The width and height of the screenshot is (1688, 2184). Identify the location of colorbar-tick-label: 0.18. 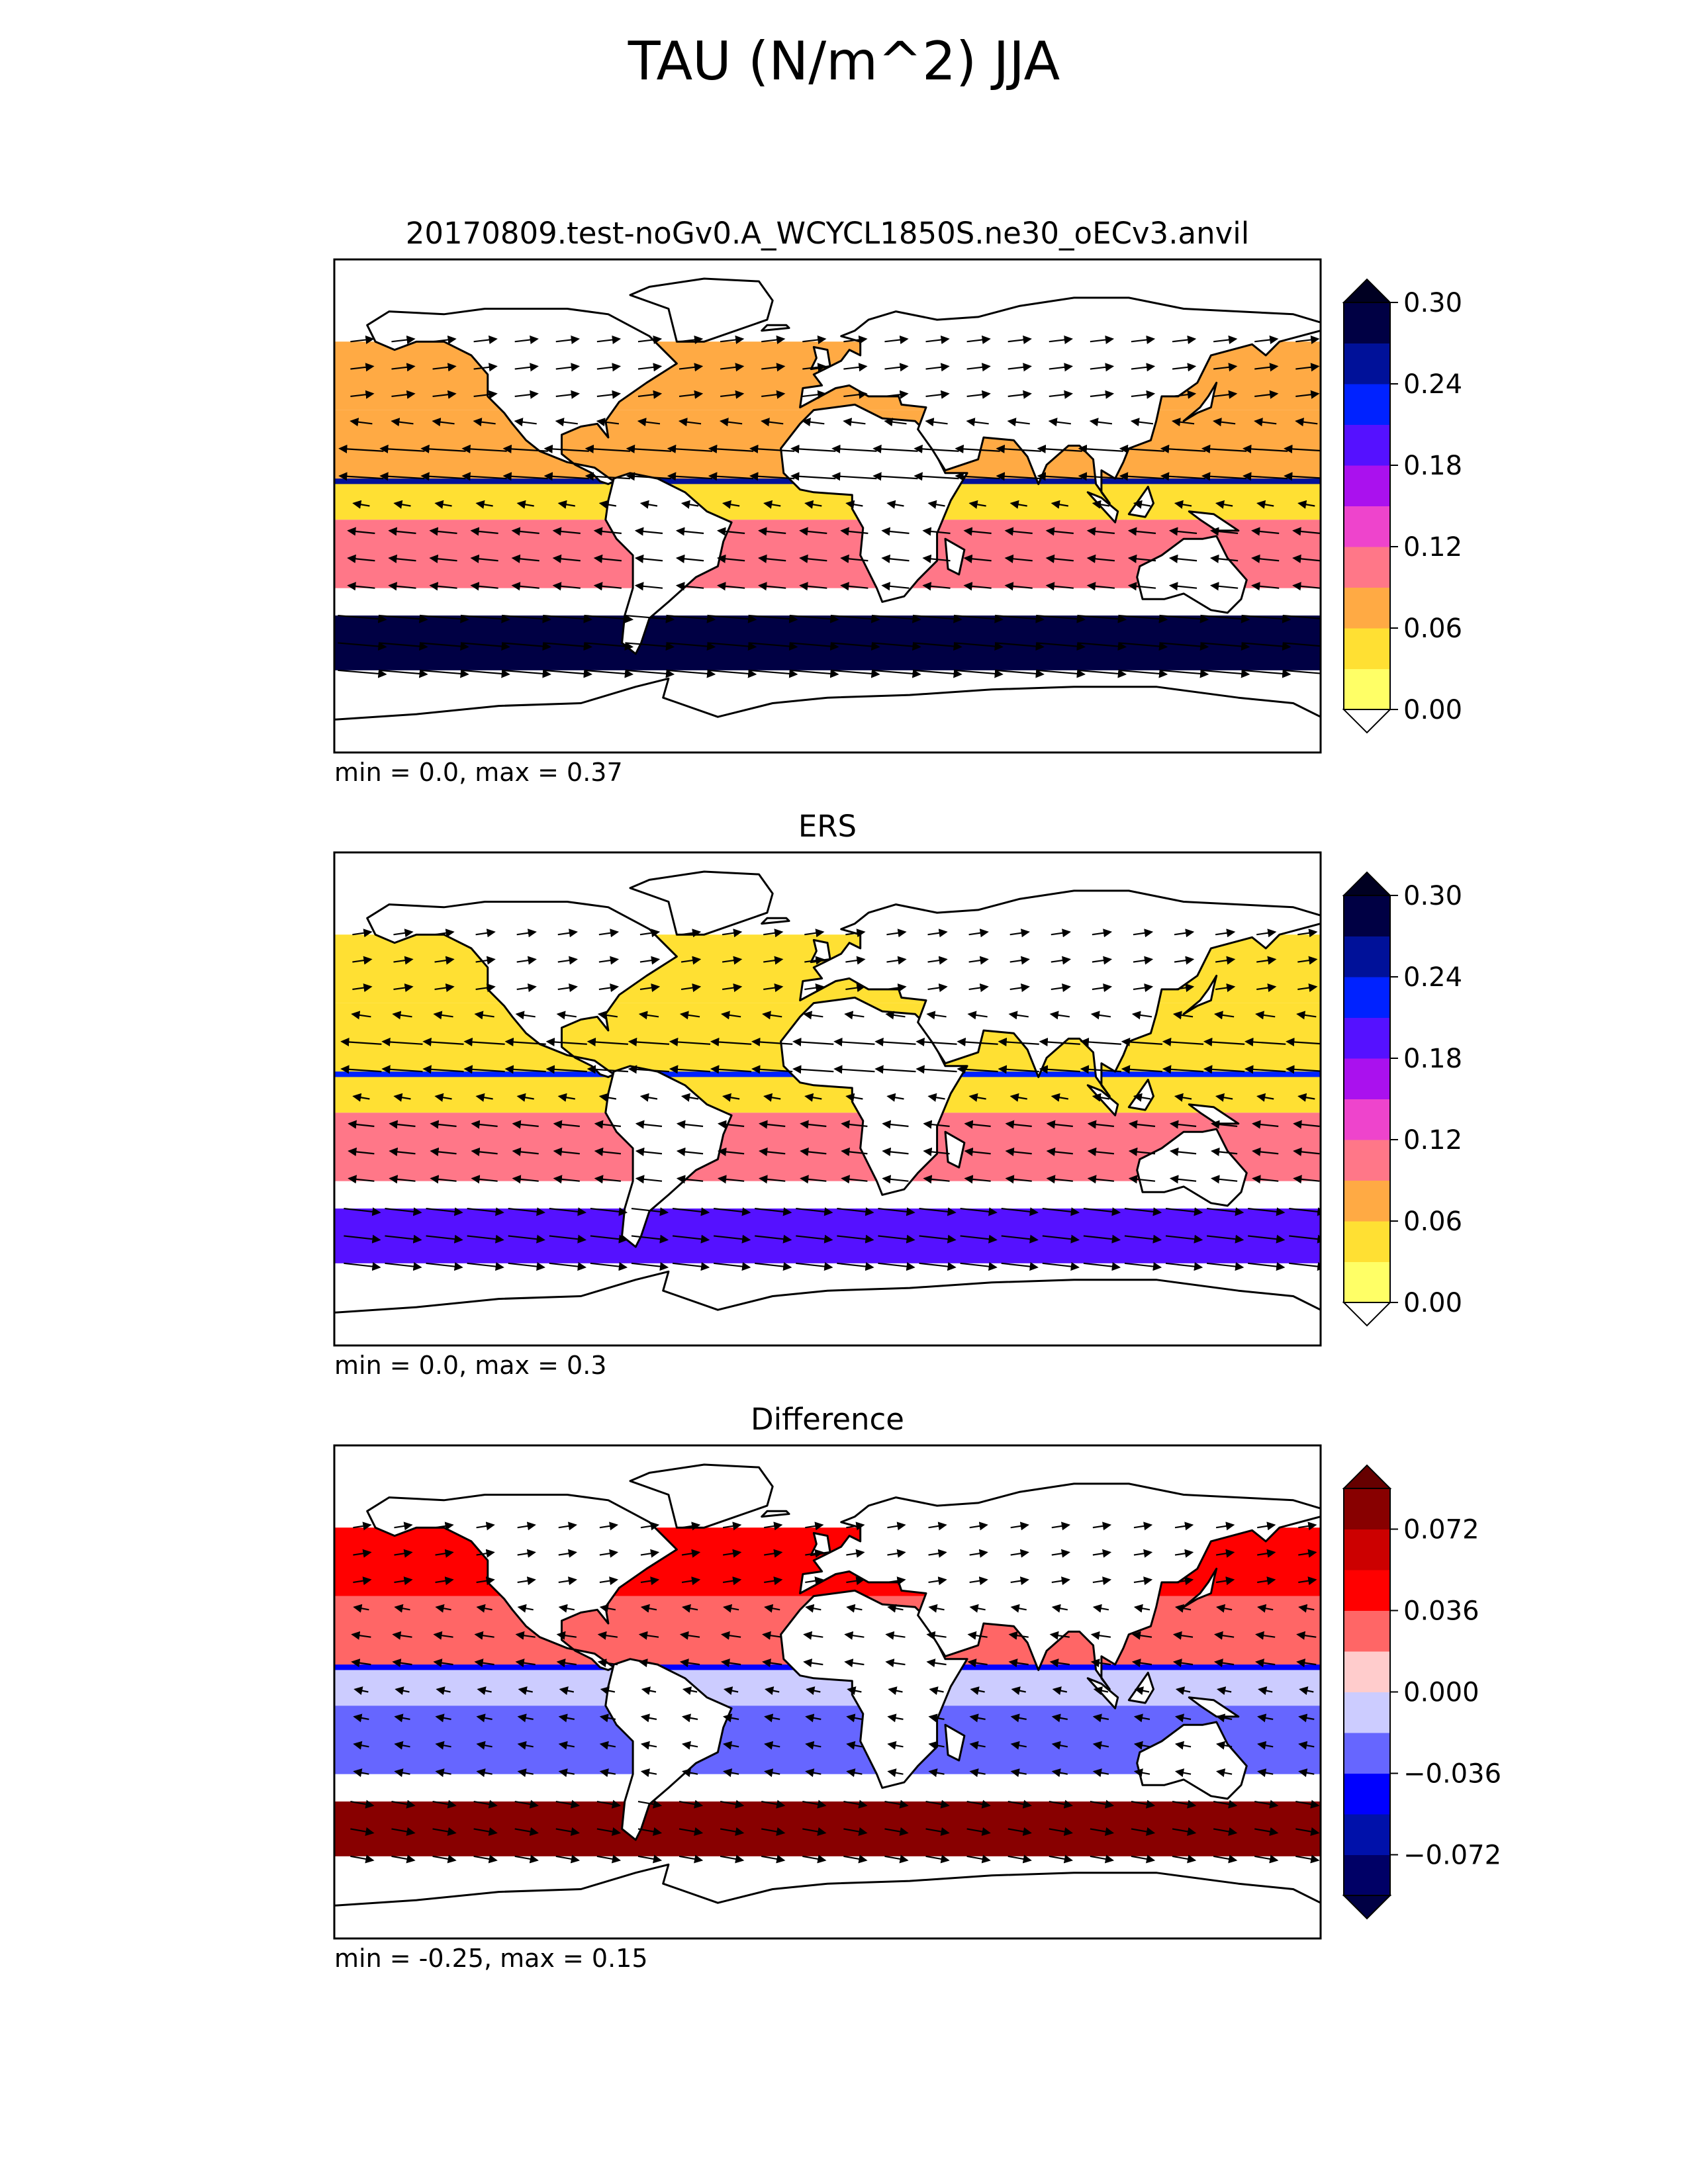
(1432, 466).